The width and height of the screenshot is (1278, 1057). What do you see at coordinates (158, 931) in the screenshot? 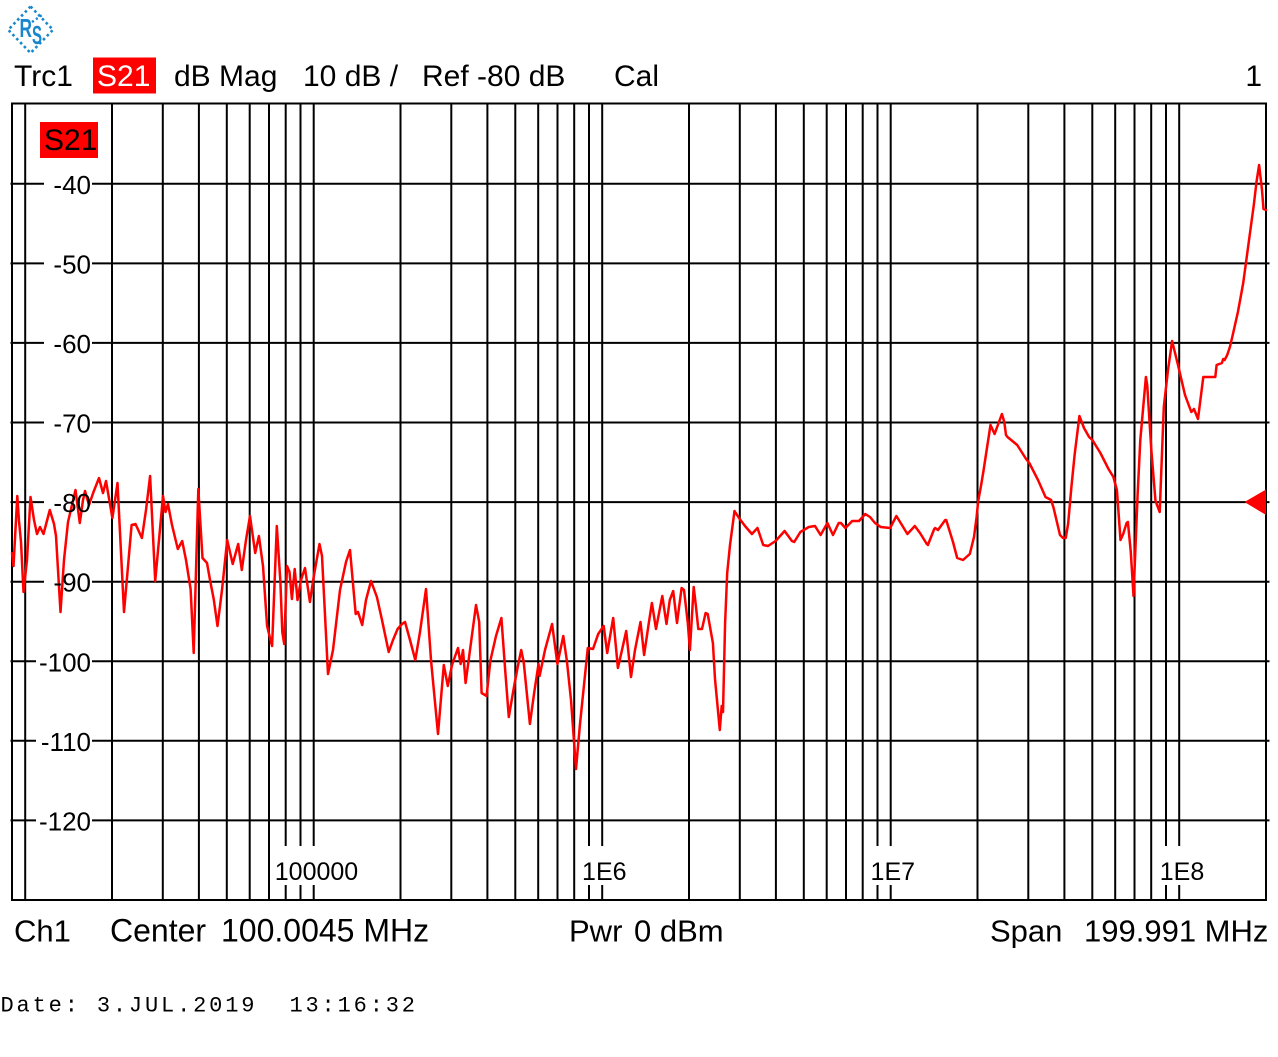
I see `svg-text: Center` at bounding box center [158, 931].